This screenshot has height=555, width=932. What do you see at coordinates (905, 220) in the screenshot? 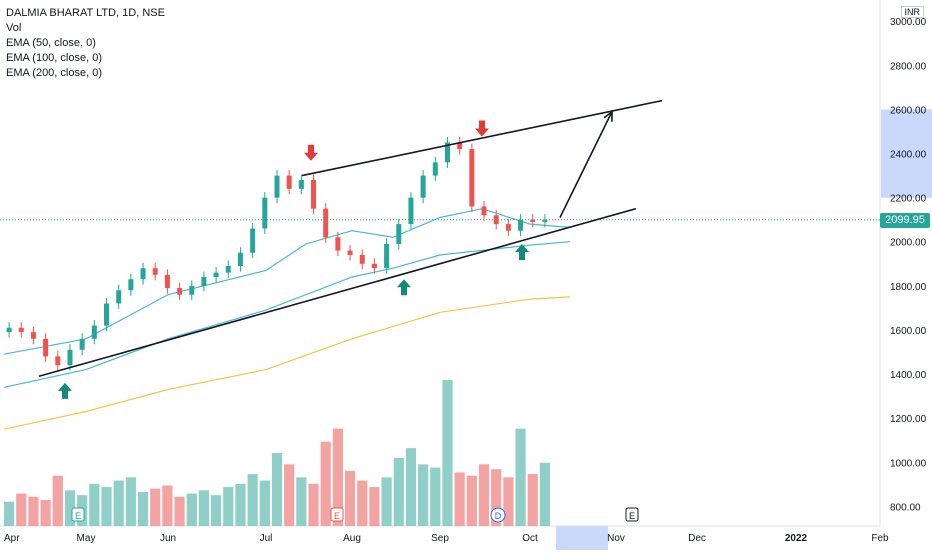
I see `current-price-label: 2099.95` at bounding box center [905, 220].